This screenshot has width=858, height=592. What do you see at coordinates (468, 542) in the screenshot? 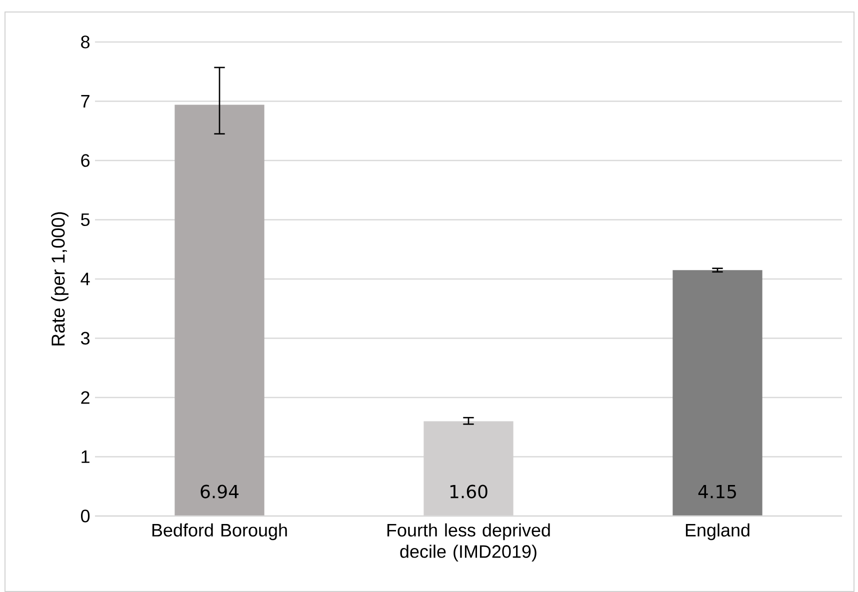
I see `x-tick-label: Fourth less deprived decile (IMD2019)` at bounding box center [468, 542].